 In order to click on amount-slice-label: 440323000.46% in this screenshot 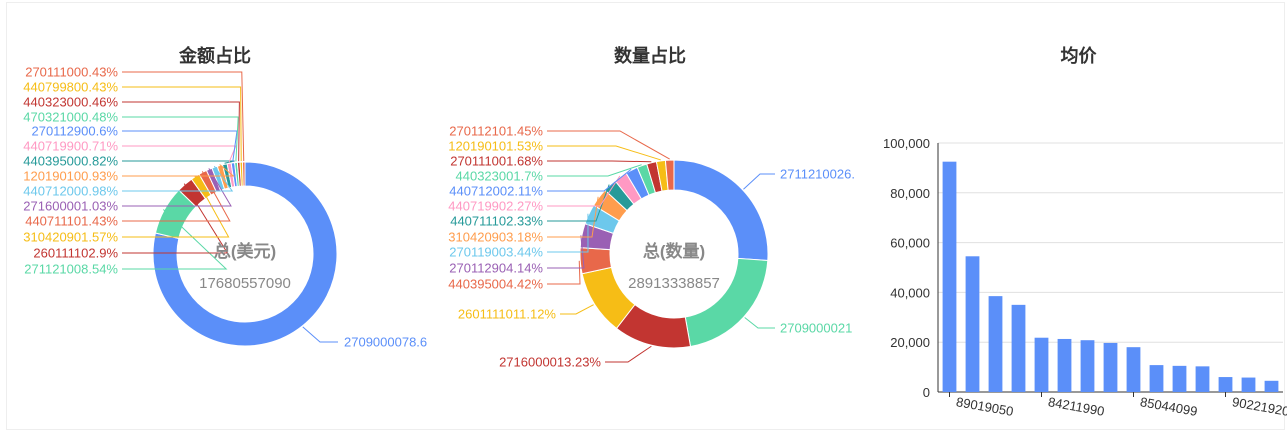, I will do `click(70, 102)`.